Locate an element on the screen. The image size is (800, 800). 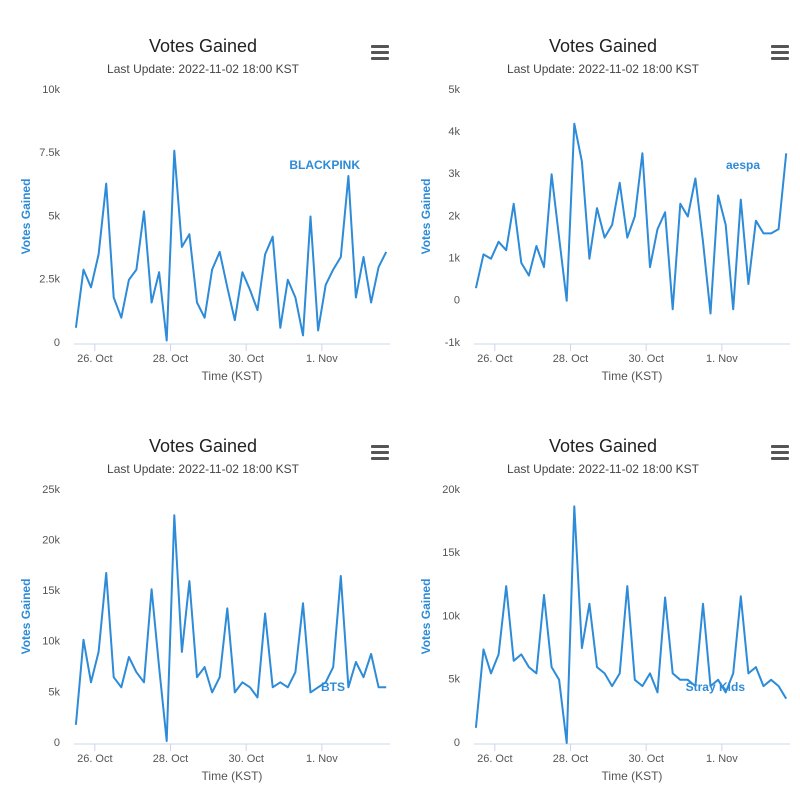
y-tick-label: 25k is located at coordinates (51, 490).